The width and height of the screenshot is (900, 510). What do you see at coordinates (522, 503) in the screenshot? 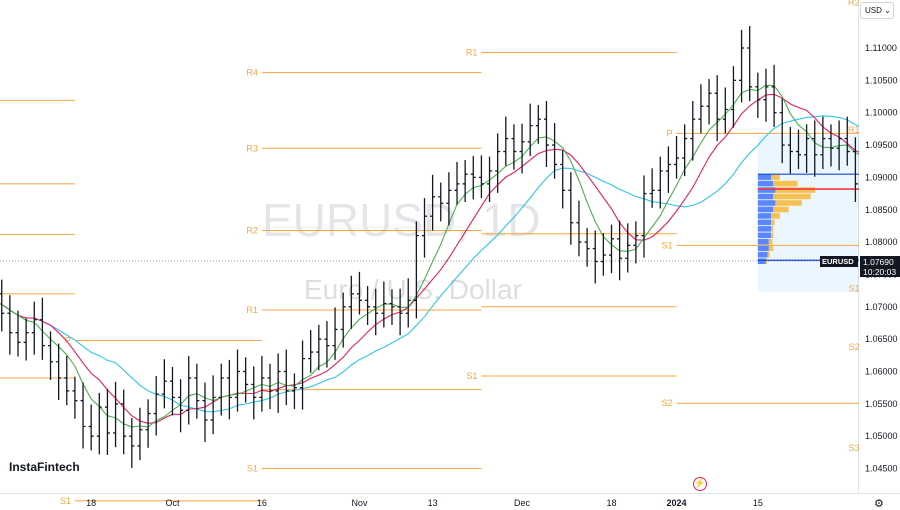
I see `x-tick-label: Dec` at bounding box center [522, 503].